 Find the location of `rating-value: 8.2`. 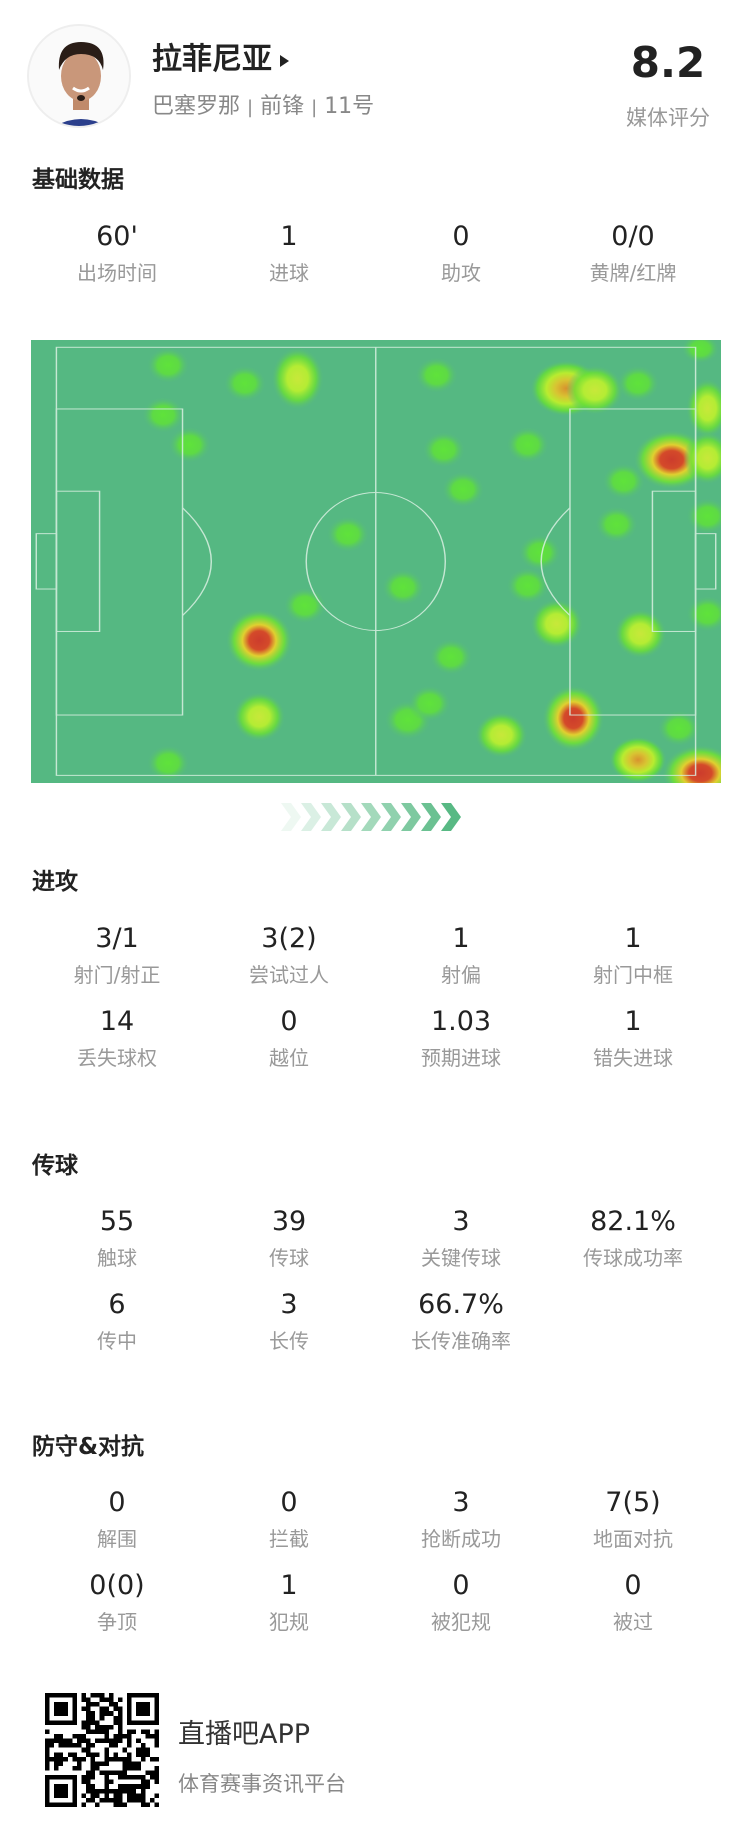

rating-value: 8.2 is located at coordinates (668, 62).